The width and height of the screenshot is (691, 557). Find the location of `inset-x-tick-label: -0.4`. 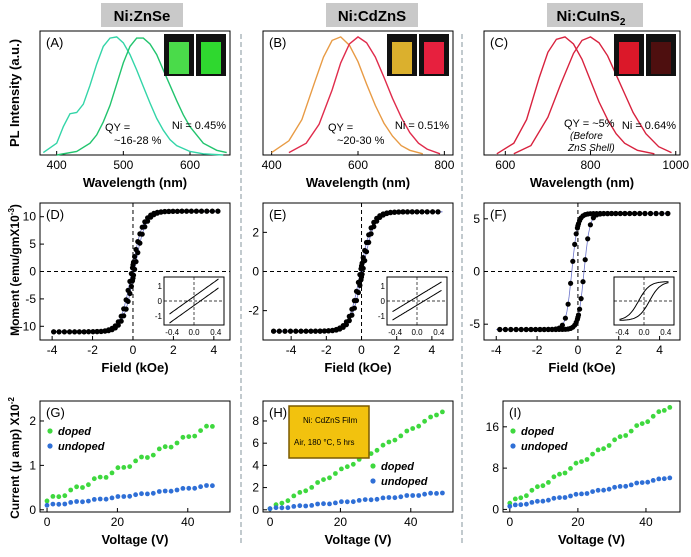

inset-x-tick-label: -0.4 is located at coordinates (622, 332).